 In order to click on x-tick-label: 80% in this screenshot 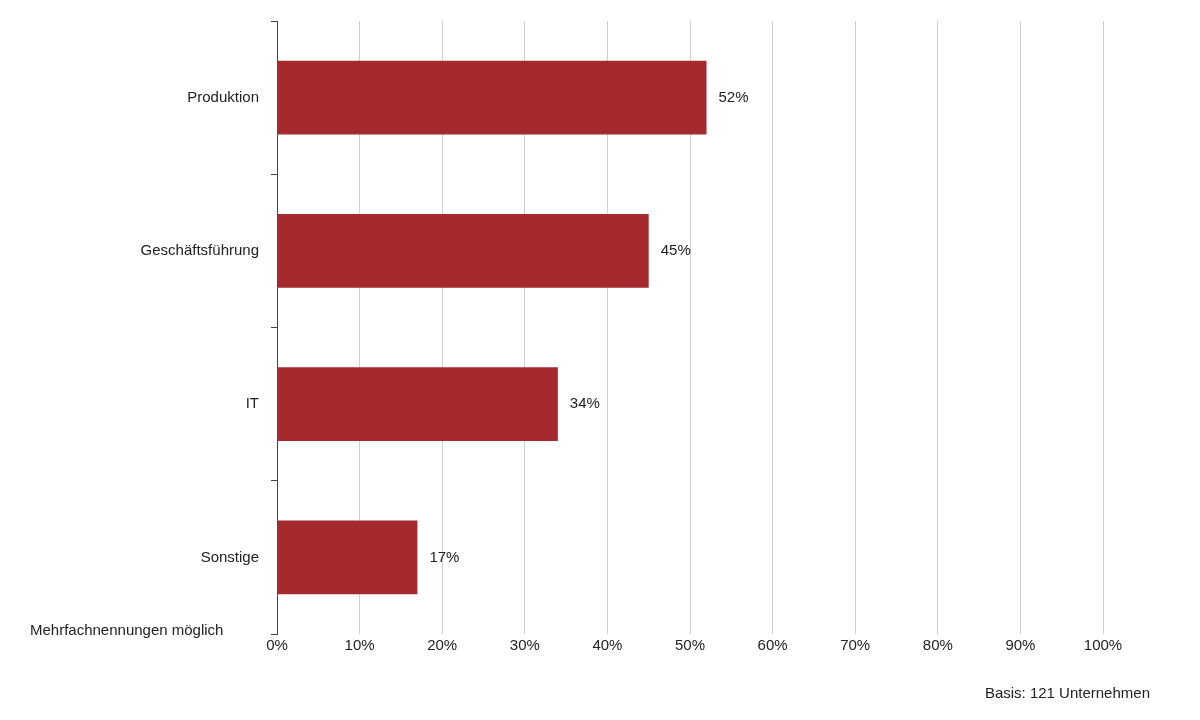, I will do `click(937, 645)`.